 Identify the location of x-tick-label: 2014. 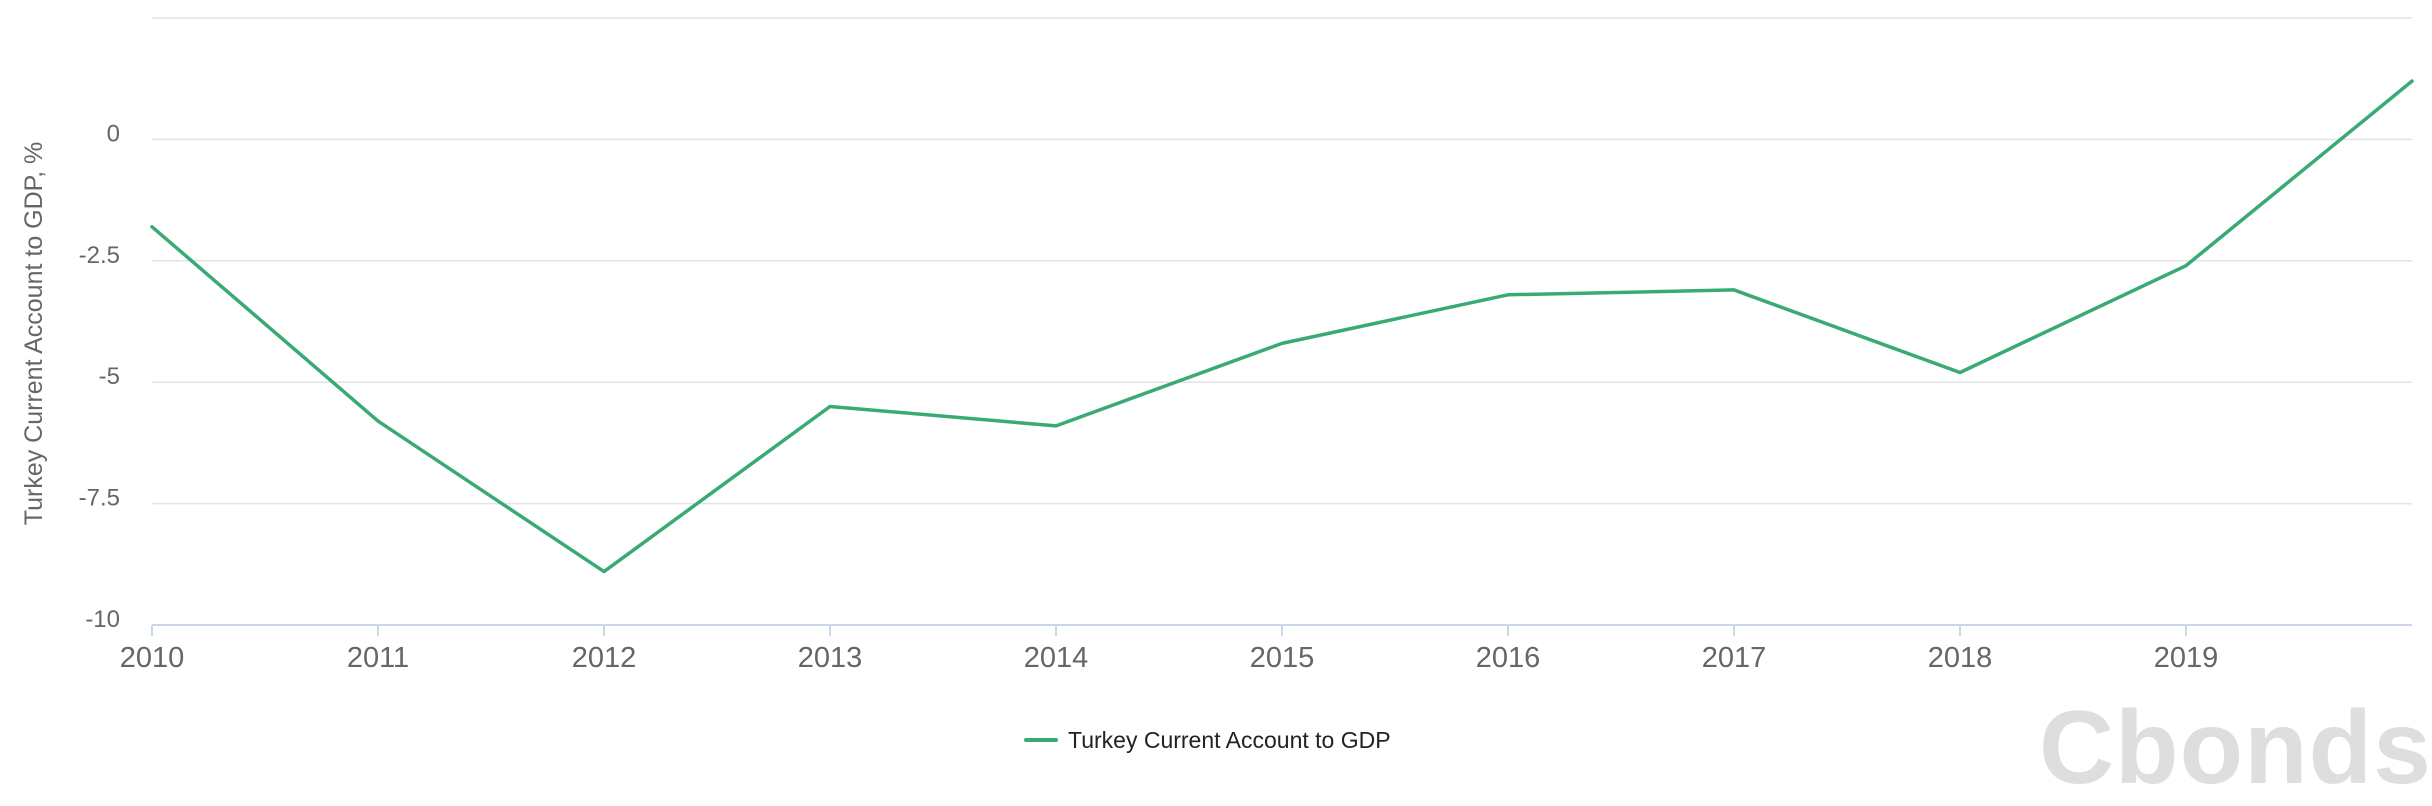
(1056, 658).